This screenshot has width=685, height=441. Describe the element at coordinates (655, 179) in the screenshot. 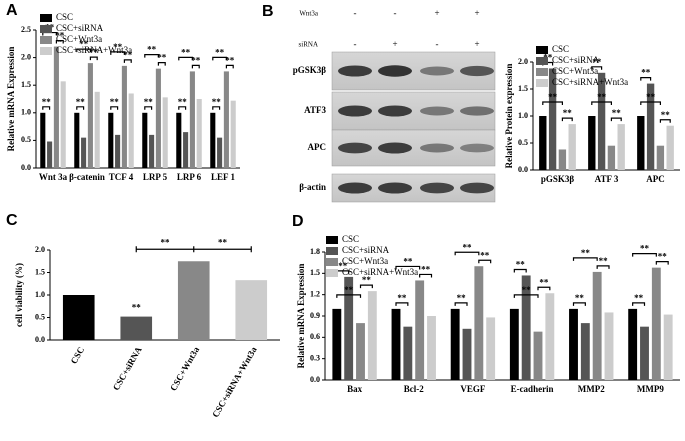

I see `x-tick-label: APC` at that location.